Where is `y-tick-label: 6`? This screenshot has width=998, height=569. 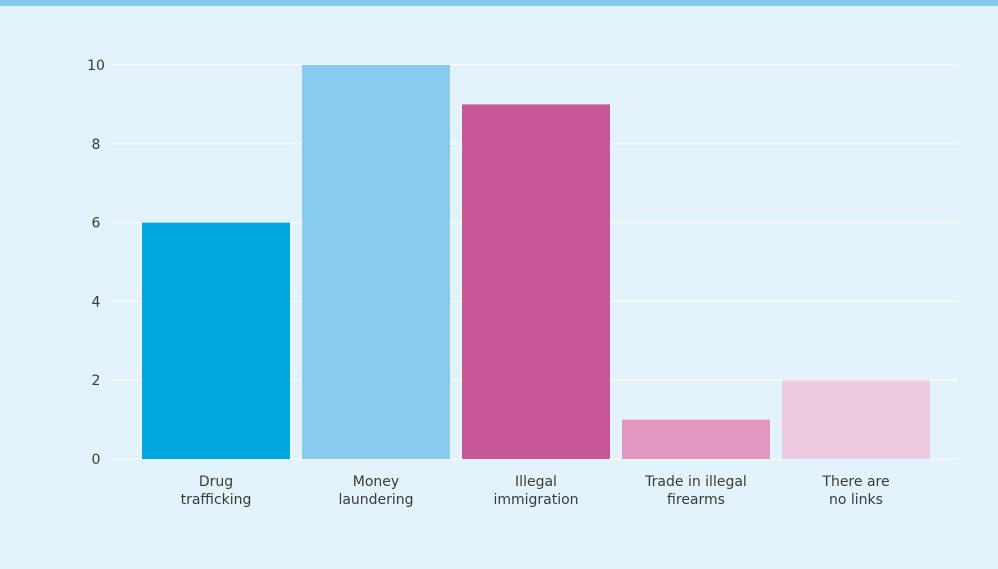
y-tick-label: 6 is located at coordinates (96, 224).